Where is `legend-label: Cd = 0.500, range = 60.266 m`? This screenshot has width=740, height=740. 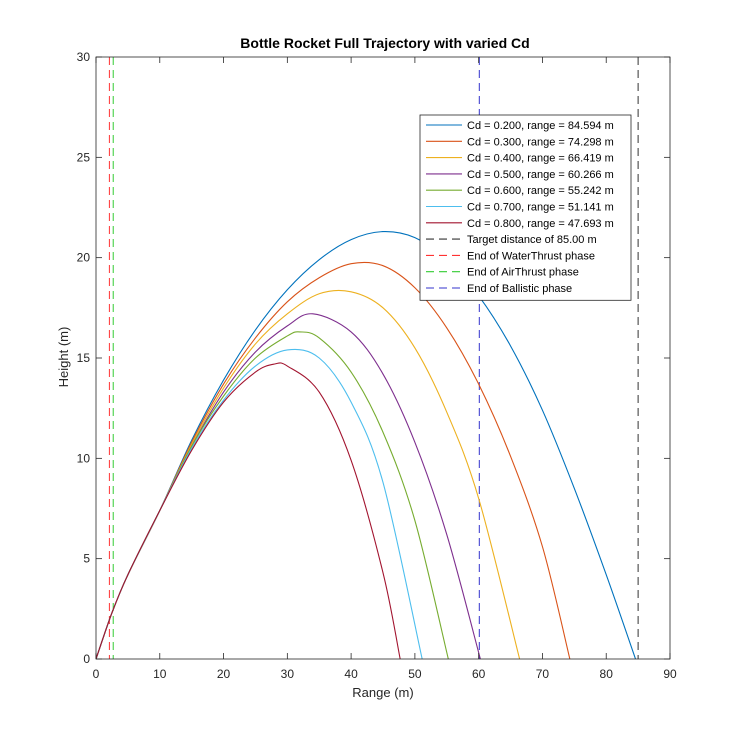 legend-label: Cd = 0.500, range = 60.266 m is located at coordinates (540, 175).